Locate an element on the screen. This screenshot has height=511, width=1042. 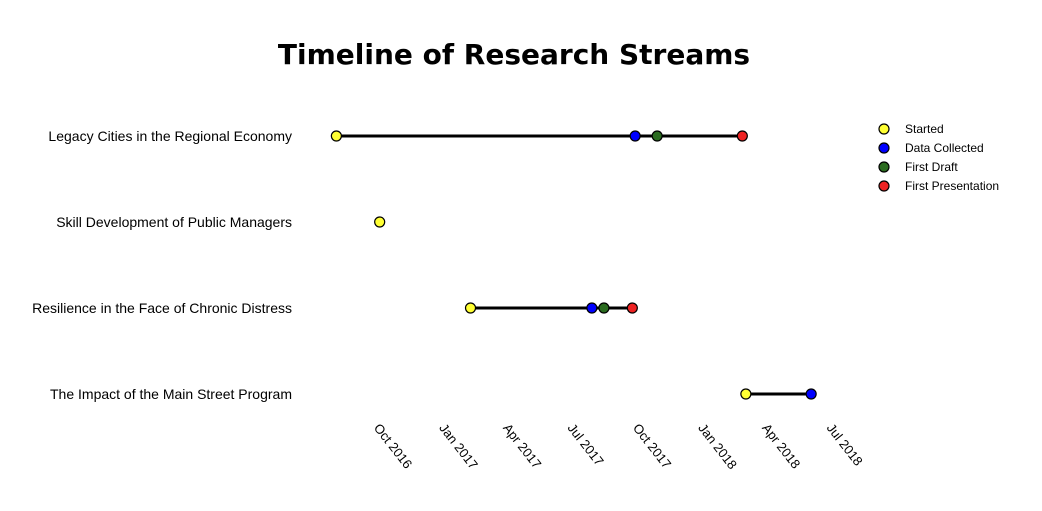
x-tick-label: Jan 2017 is located at coordinates (458, 446).